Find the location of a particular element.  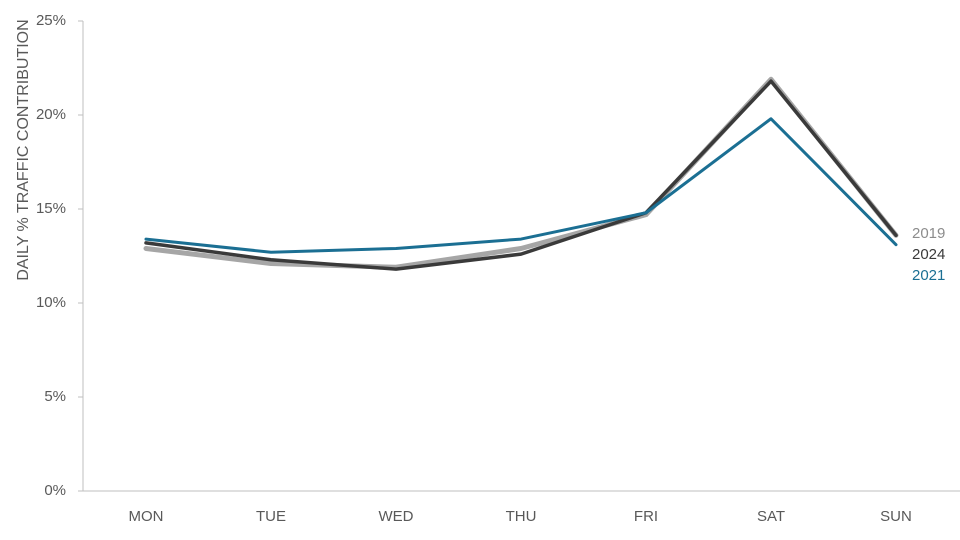

x-axis-ticks: MON TUE WED THU FRI SAT SUN is located at coordinates (520, 516).